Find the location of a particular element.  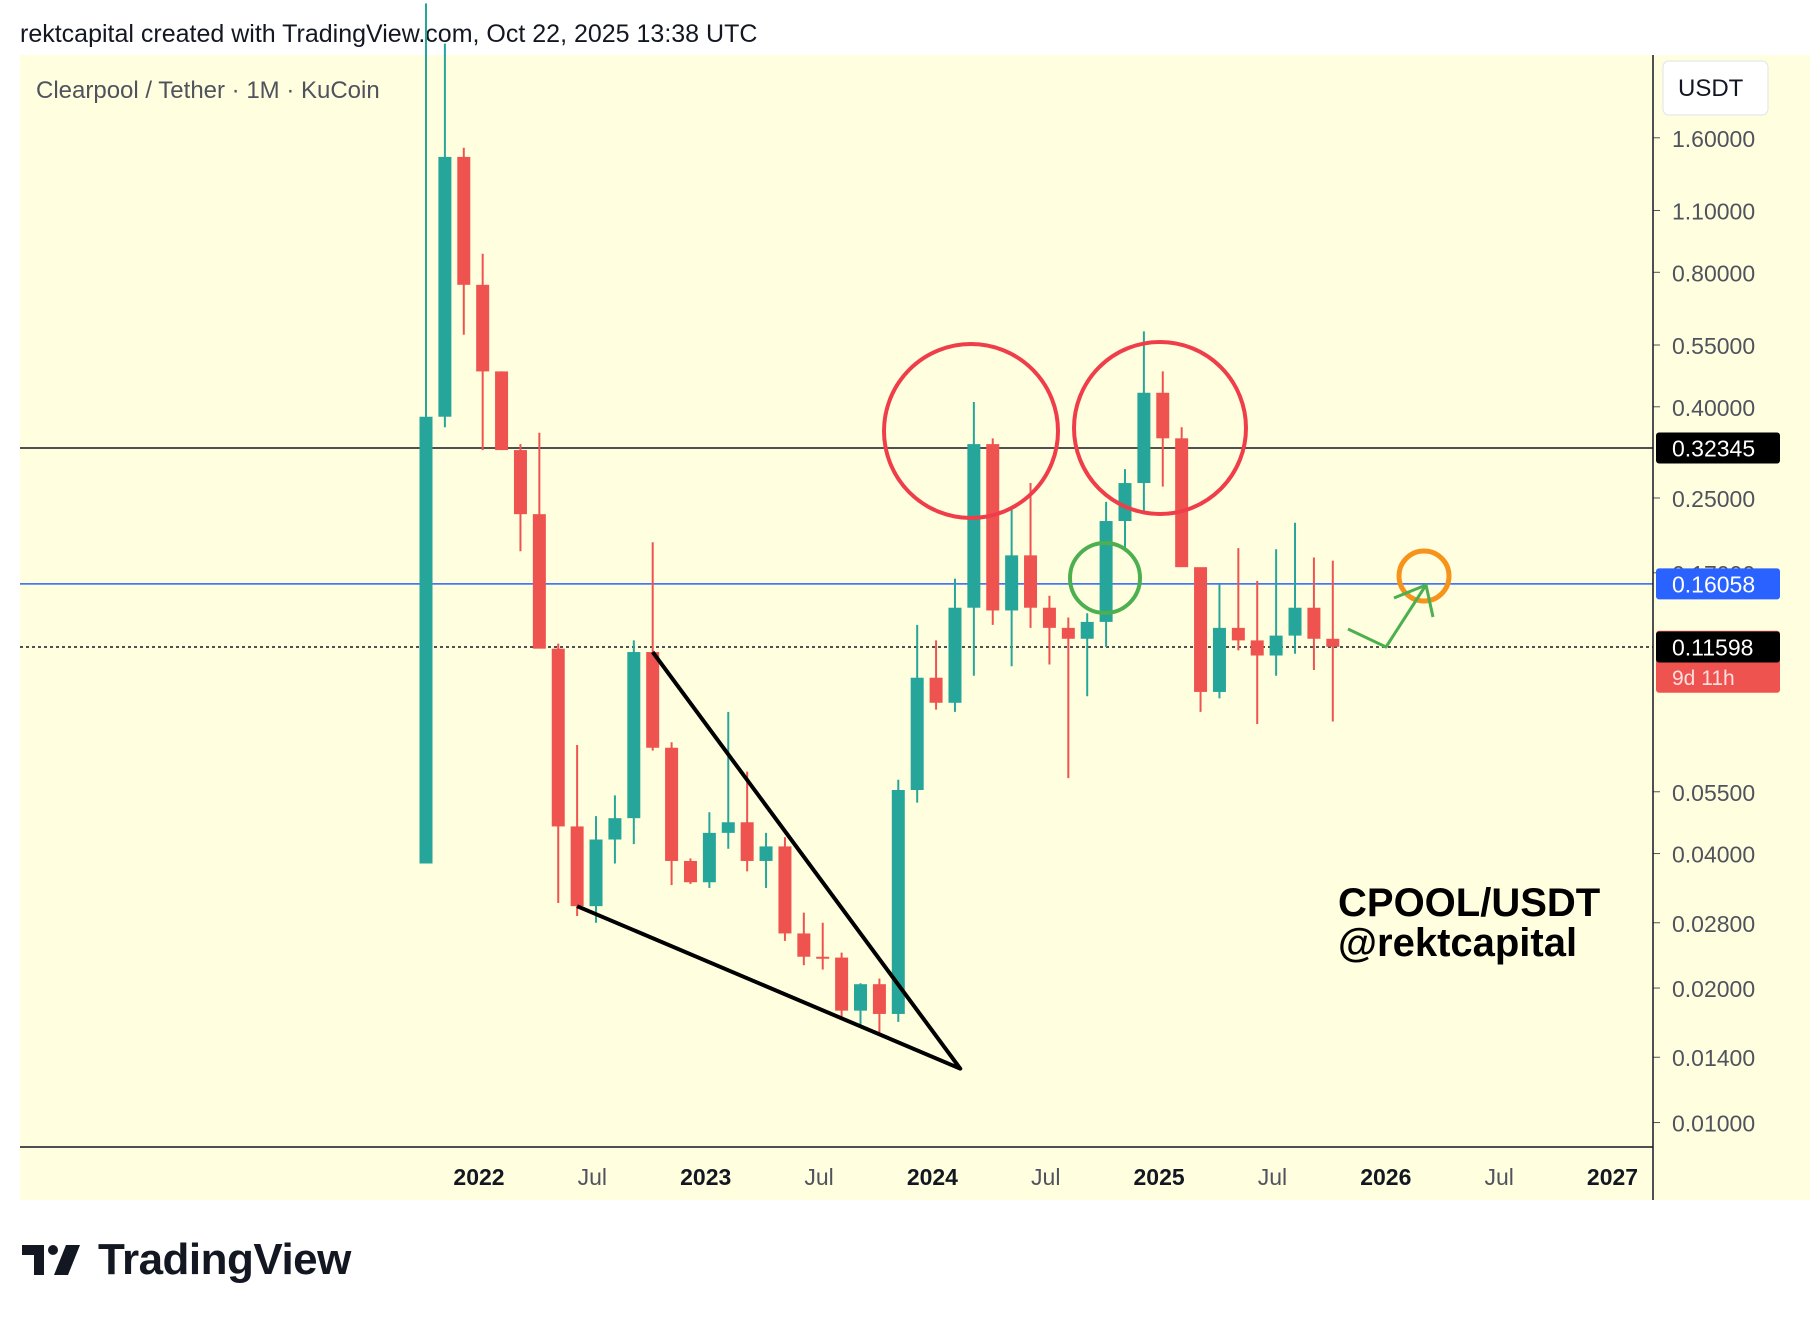

horizontal-levels is located at coordinates (836, 547).